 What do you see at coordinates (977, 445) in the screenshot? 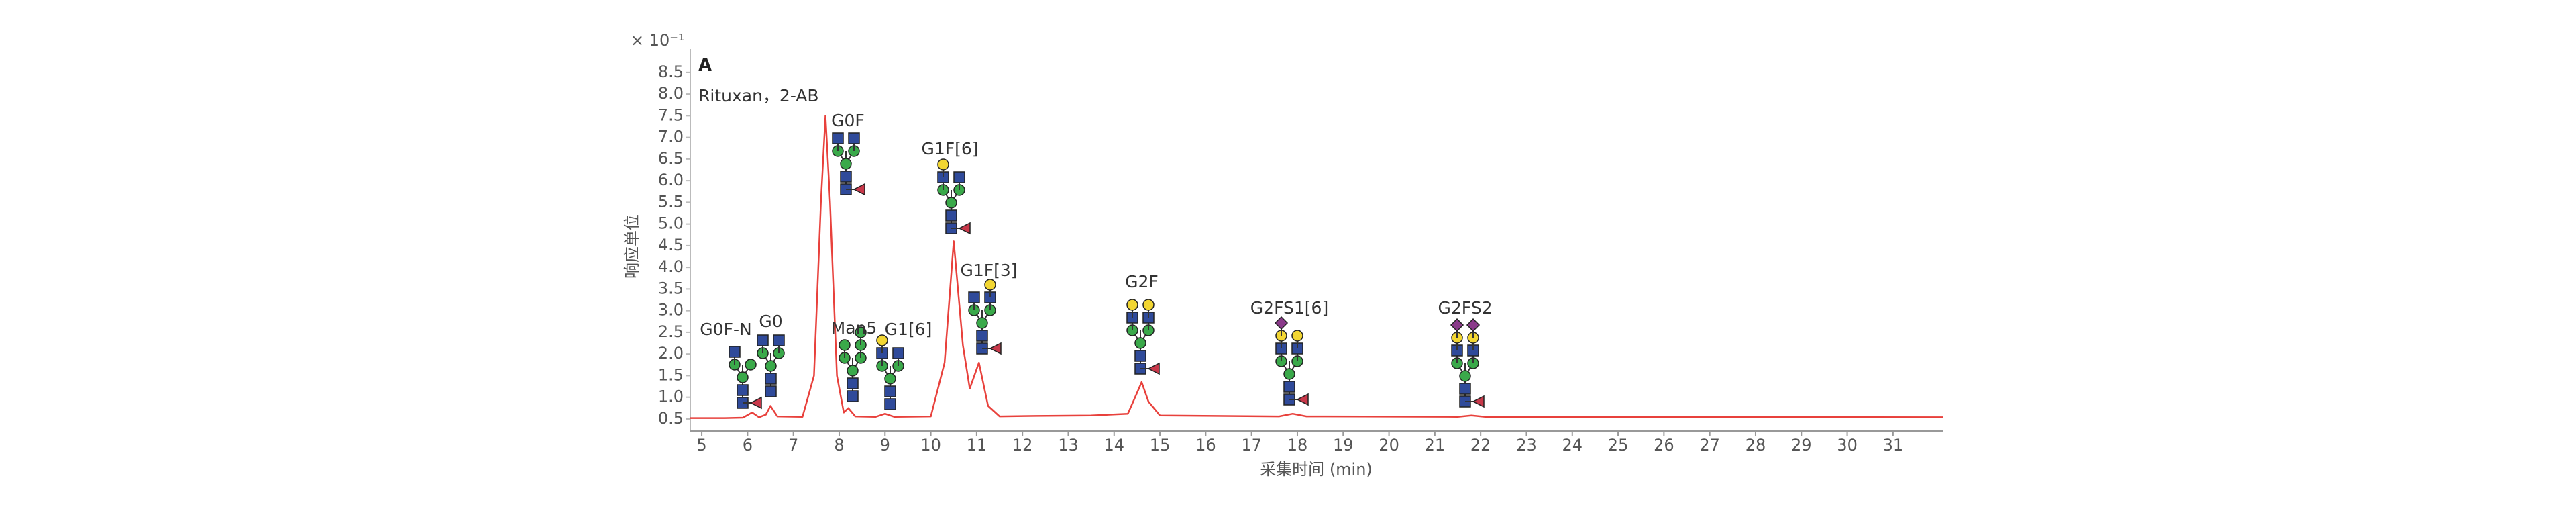
I see `x-tick-label: 11` at bounding box center [977, 445].